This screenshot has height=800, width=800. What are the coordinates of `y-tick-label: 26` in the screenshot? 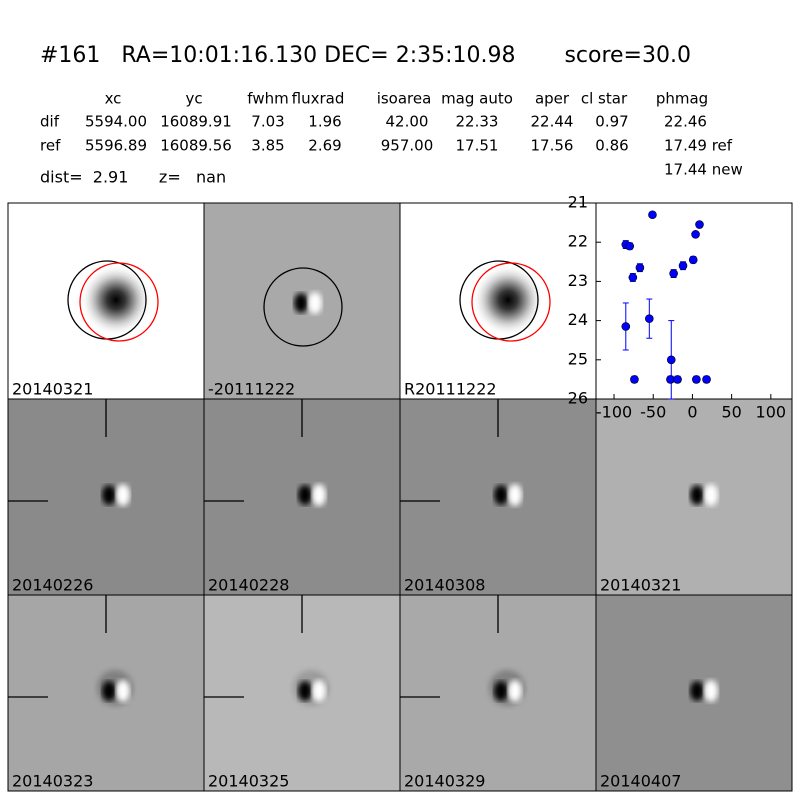 It's located at (578, 398).